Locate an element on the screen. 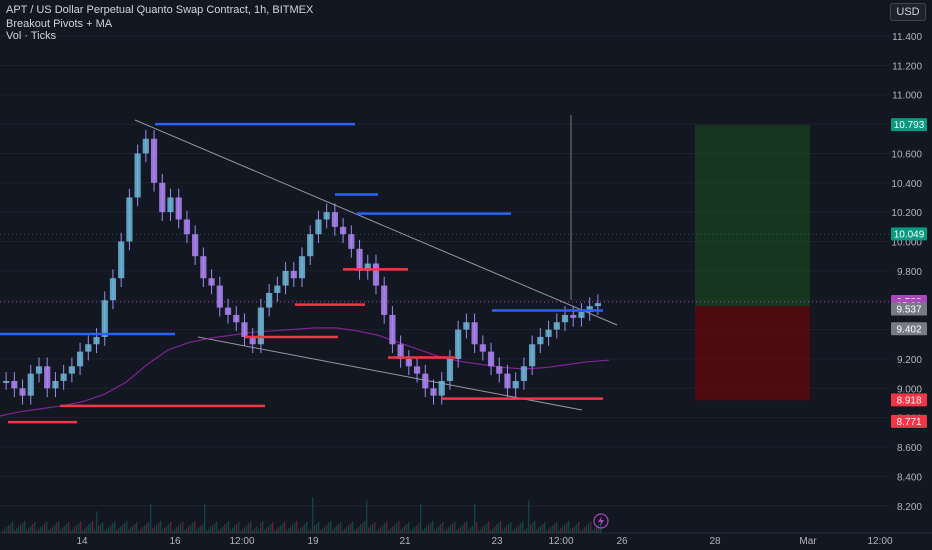 This screenshot has width=932, height=550. indicator-volume: Vol · Ticks is located at coordinates (31, 36).